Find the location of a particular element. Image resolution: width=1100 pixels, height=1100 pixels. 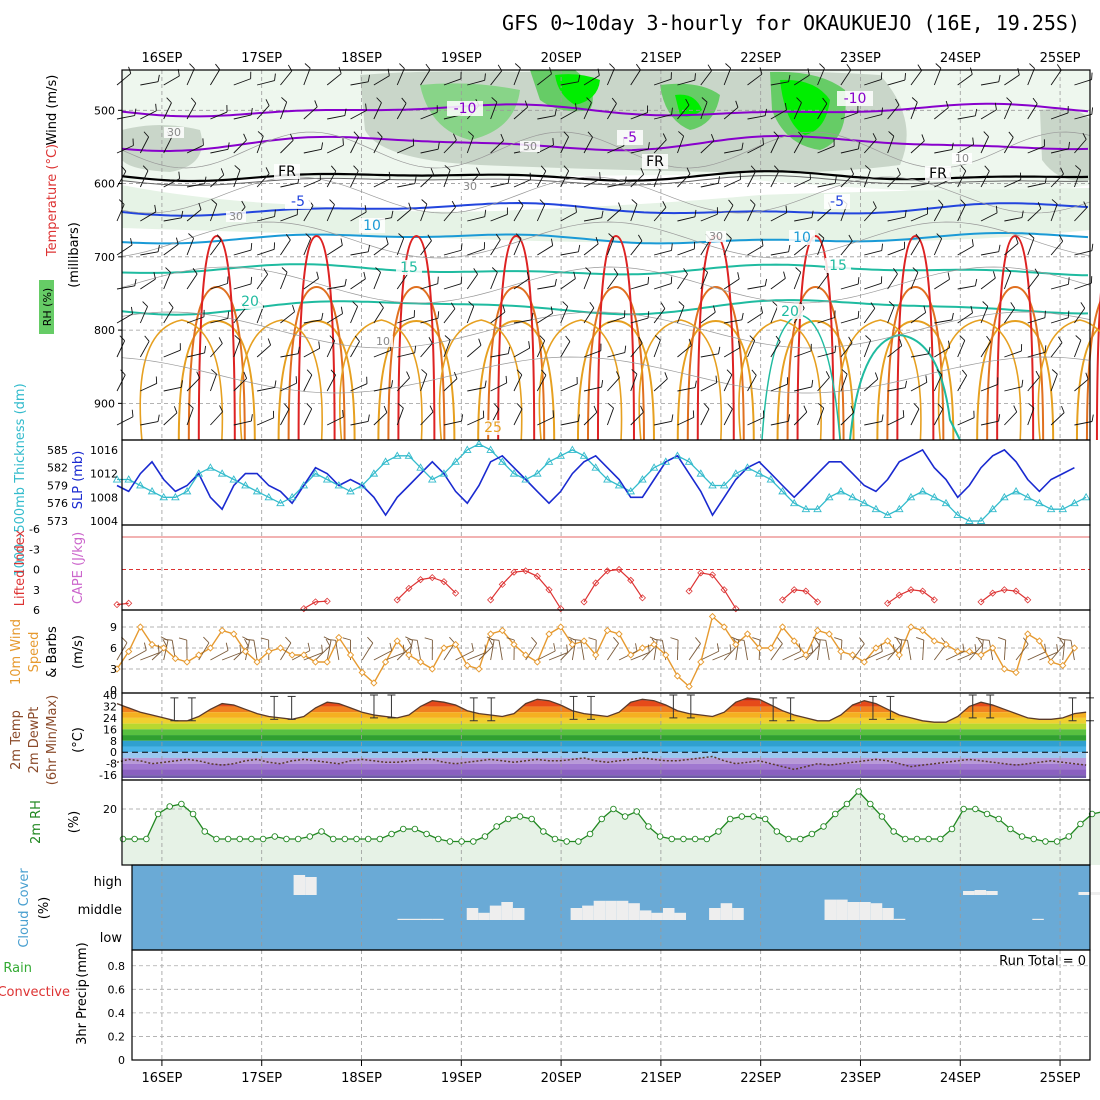

precip-tick-label: 0.8 is located at coordinates (117, 966).